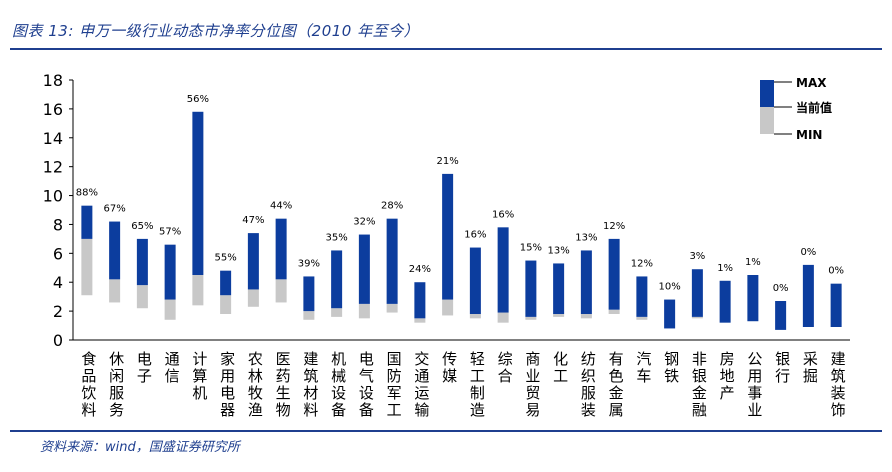 The image size is (892, 472). Describe the element at coordinates (671, 367) in the screenshot. I see `category-label: 钢铁` at that location.